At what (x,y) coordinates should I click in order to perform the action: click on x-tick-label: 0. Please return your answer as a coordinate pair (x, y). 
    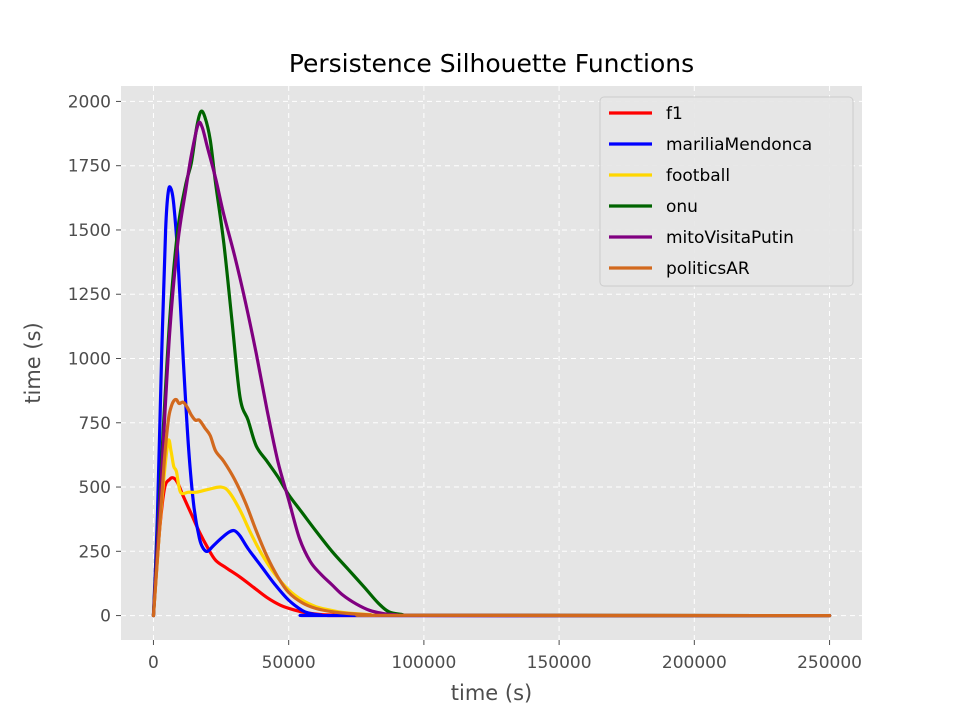
    Looking at the image, I should click on (153, 663).